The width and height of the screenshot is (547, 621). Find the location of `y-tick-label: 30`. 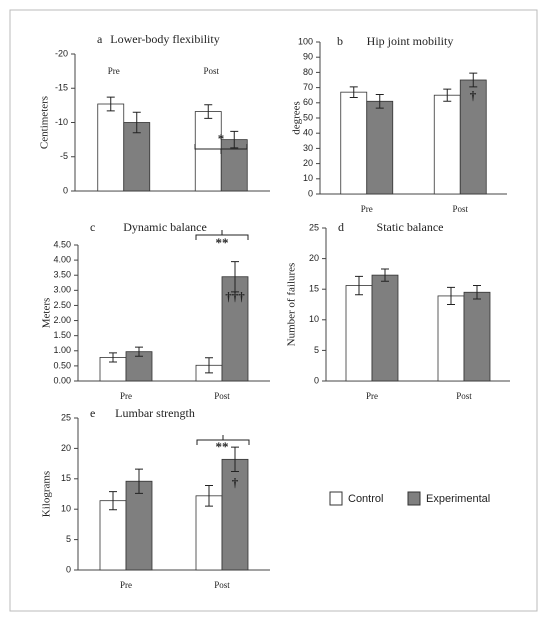

y-tick-label: 30 is located at coordinates (308, 148).